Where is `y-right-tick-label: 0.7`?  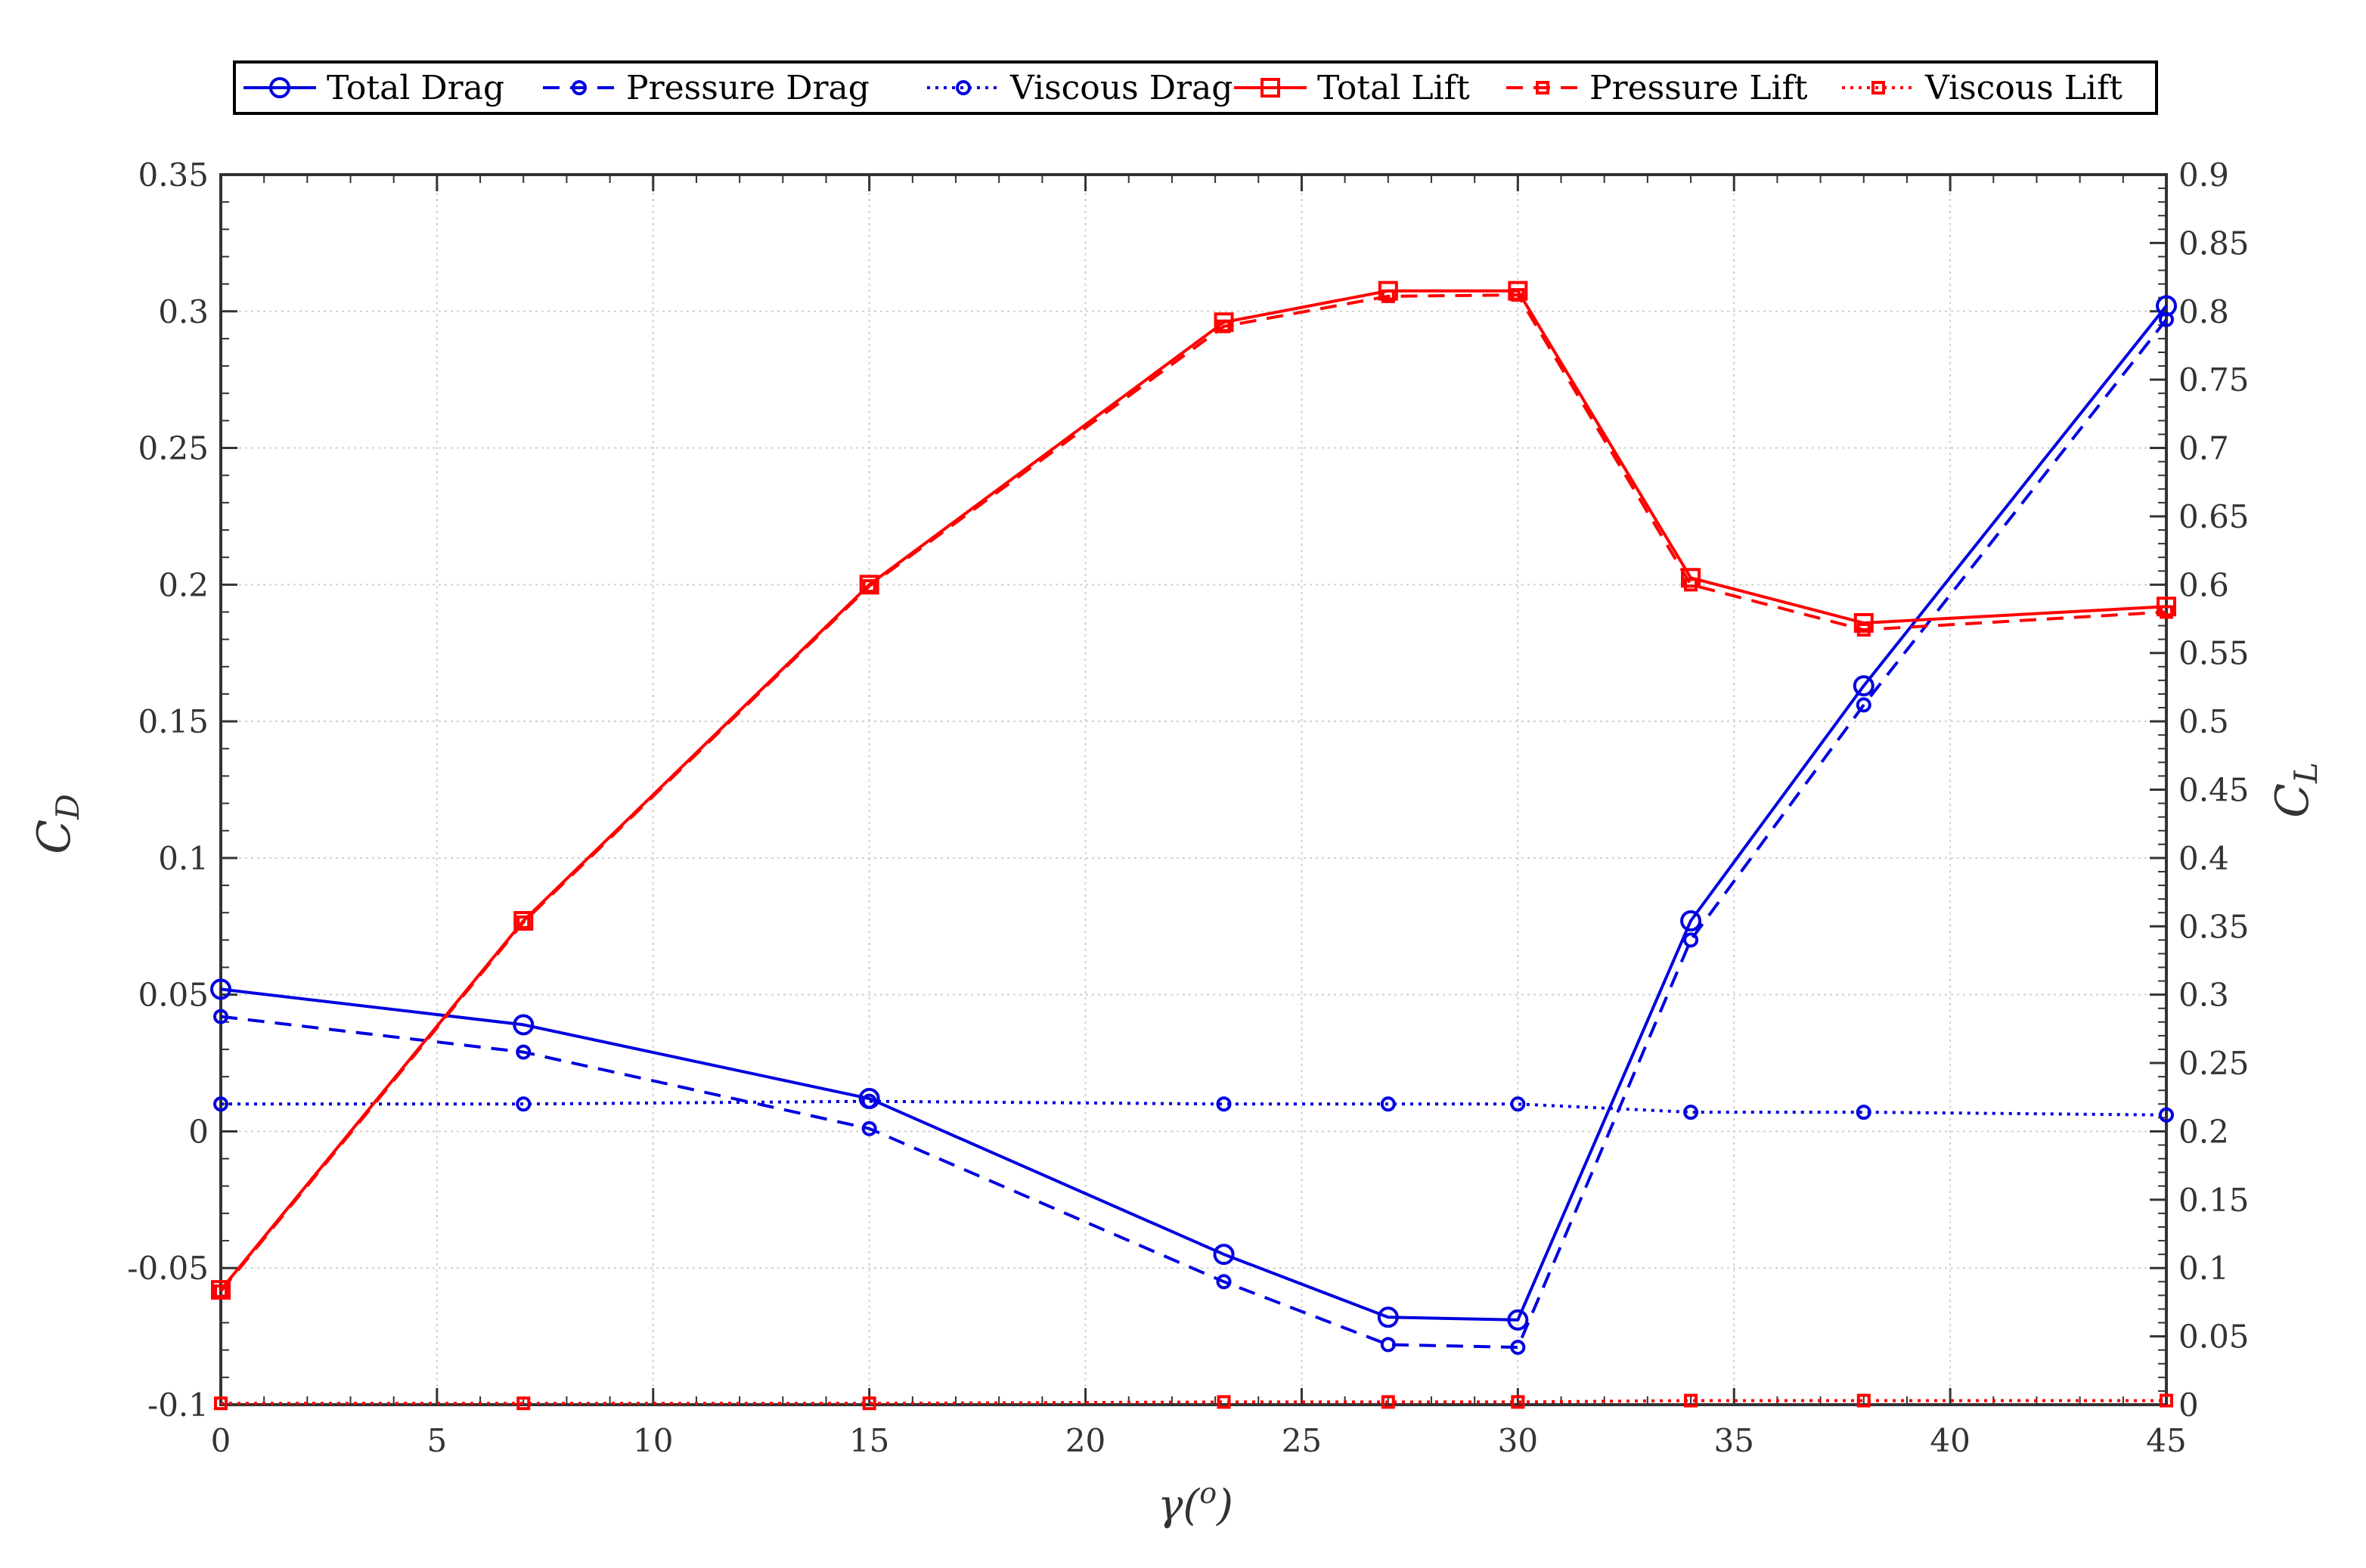 y-right-tick-label: 0.7 is located at coordinates (2203, 448).